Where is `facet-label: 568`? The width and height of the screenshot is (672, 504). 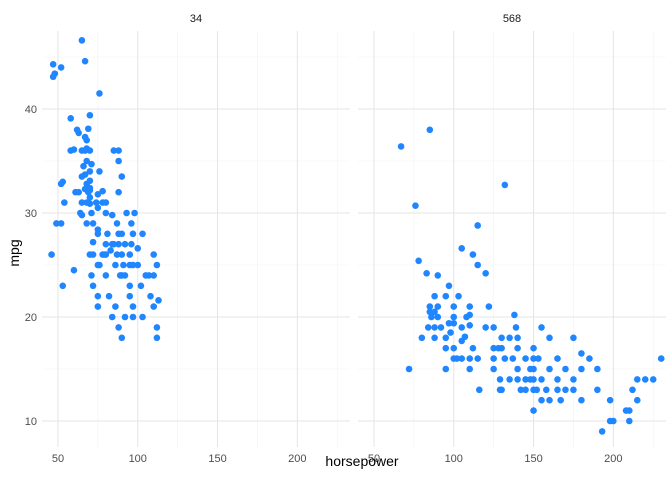 facet-label: 568 is located at coordinates (512, 19).